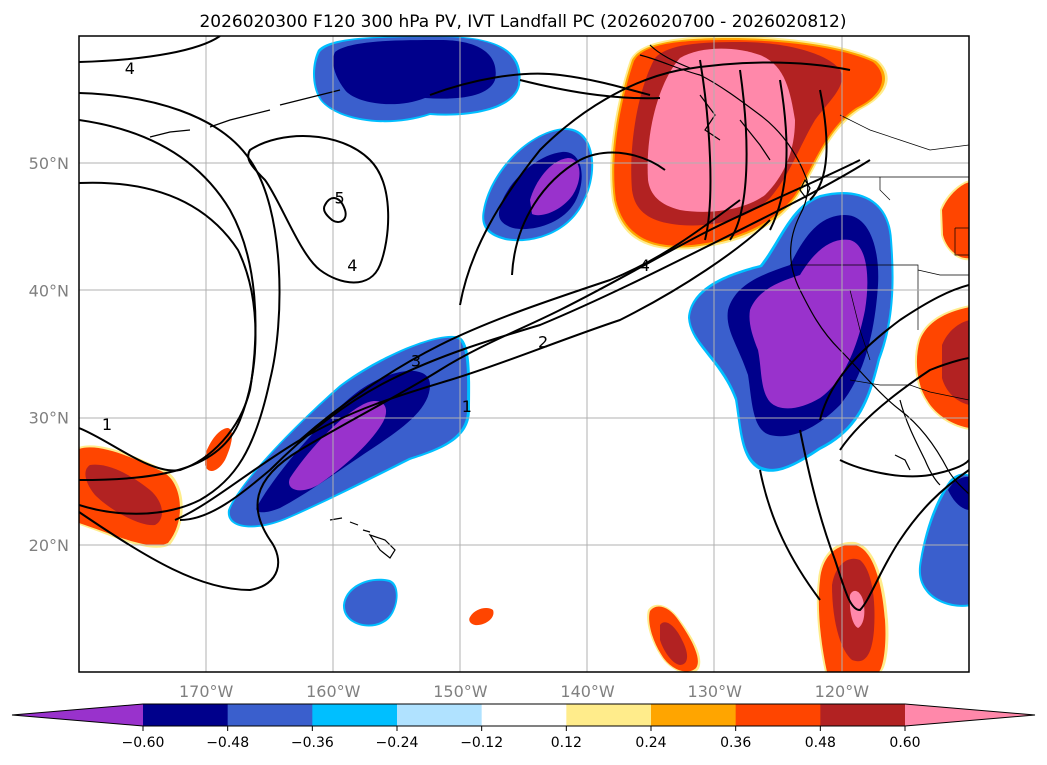  What do you see at coordinates (587, 691) in the screenshot?
I see `lon-tick-label: 140°W` at bounding box center [587, 691].